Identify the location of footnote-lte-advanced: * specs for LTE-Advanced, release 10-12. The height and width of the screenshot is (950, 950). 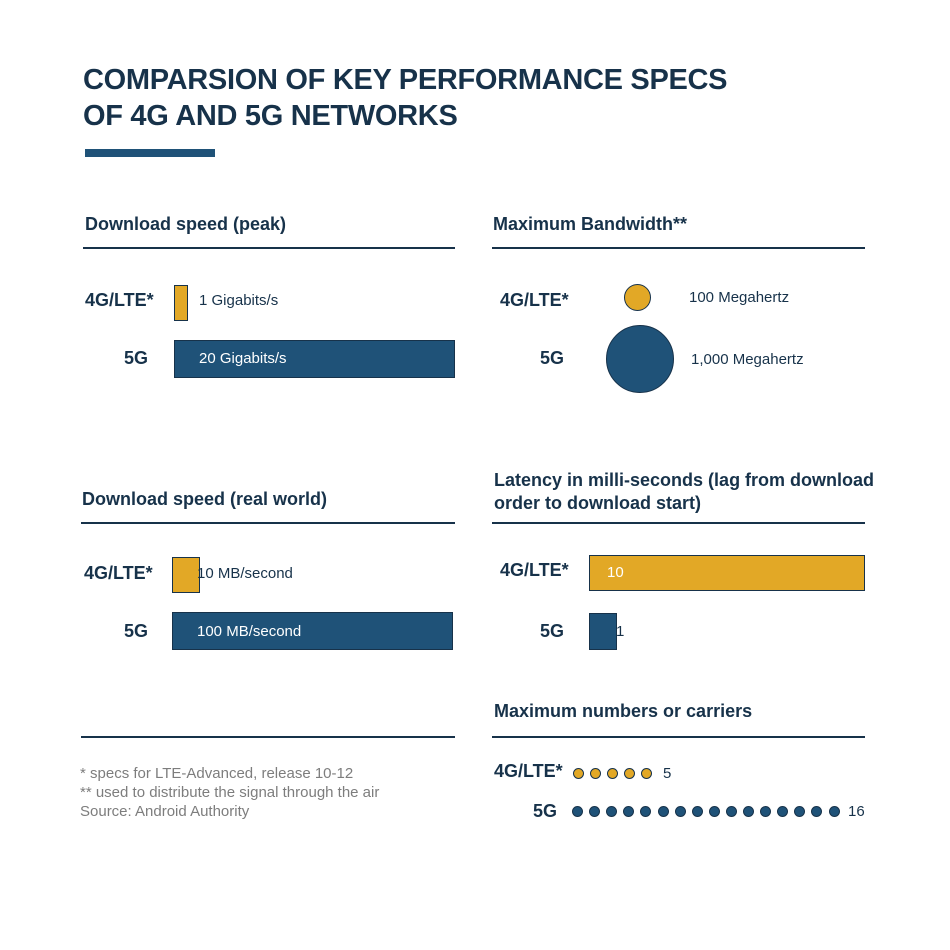
(217, 773).